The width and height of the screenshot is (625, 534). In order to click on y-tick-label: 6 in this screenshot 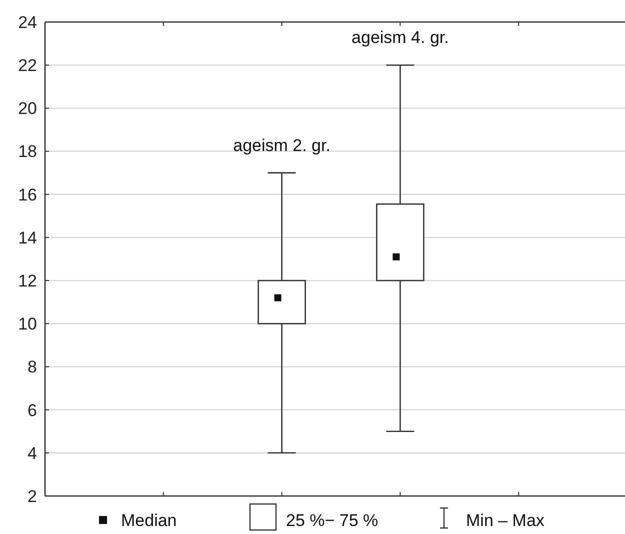, I will do `click(32, 410)`.